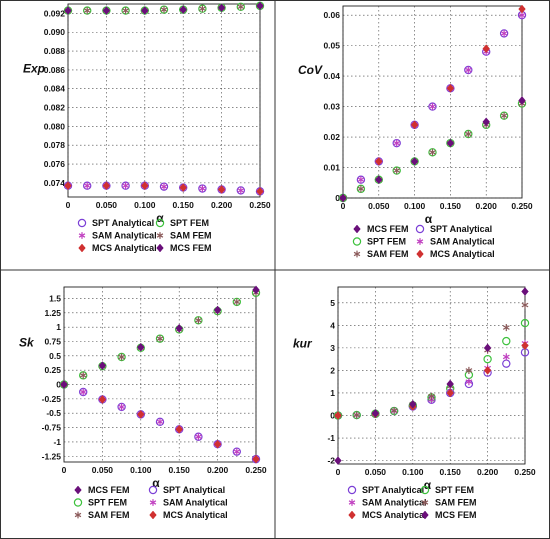  What do you see at coordinates (331, 168) in the screenshot?
I see `y-tick-label: 0.01` at bounding box center [331, 168].